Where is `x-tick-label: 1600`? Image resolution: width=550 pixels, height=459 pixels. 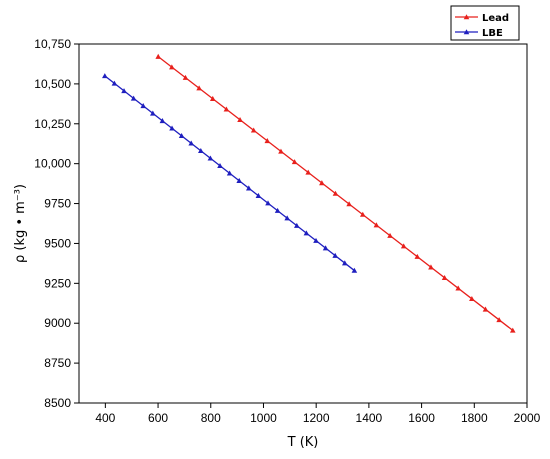
x-tick-label: 1600 is located at coordinates (421, 418).